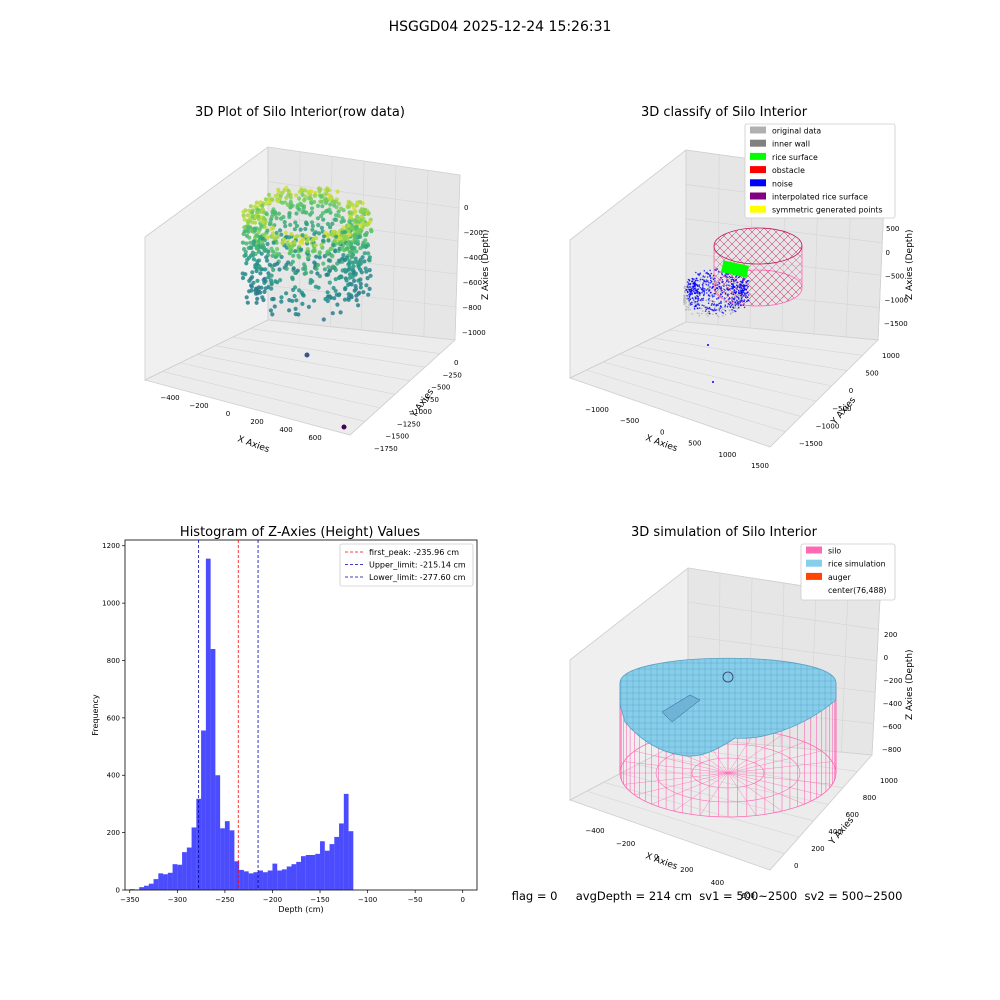 The image size is (1000, 1000). I want to click on histogram-x-tick: −200, so click(272, 900).